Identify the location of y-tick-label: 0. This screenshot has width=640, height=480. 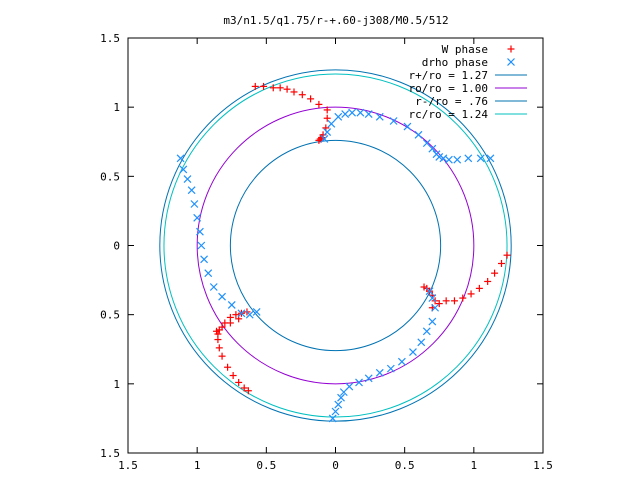
(116, 246).